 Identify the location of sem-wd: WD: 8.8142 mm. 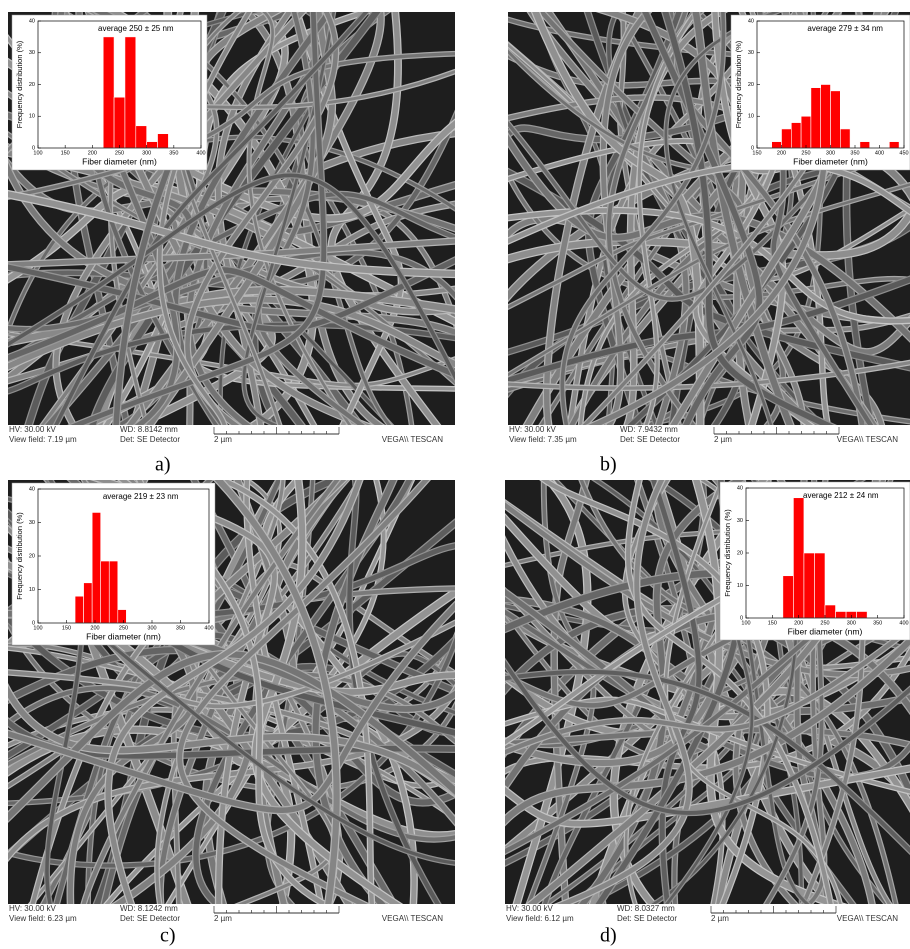
(149, 429).